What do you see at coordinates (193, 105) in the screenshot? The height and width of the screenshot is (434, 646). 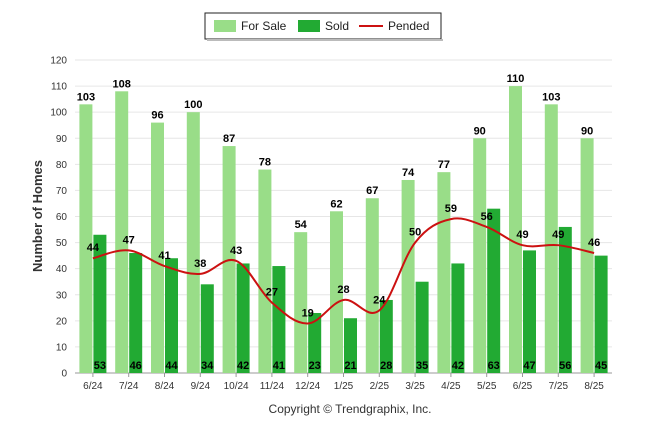 I see `data-label-for-sale: 100` at bounding box center [193, 105].